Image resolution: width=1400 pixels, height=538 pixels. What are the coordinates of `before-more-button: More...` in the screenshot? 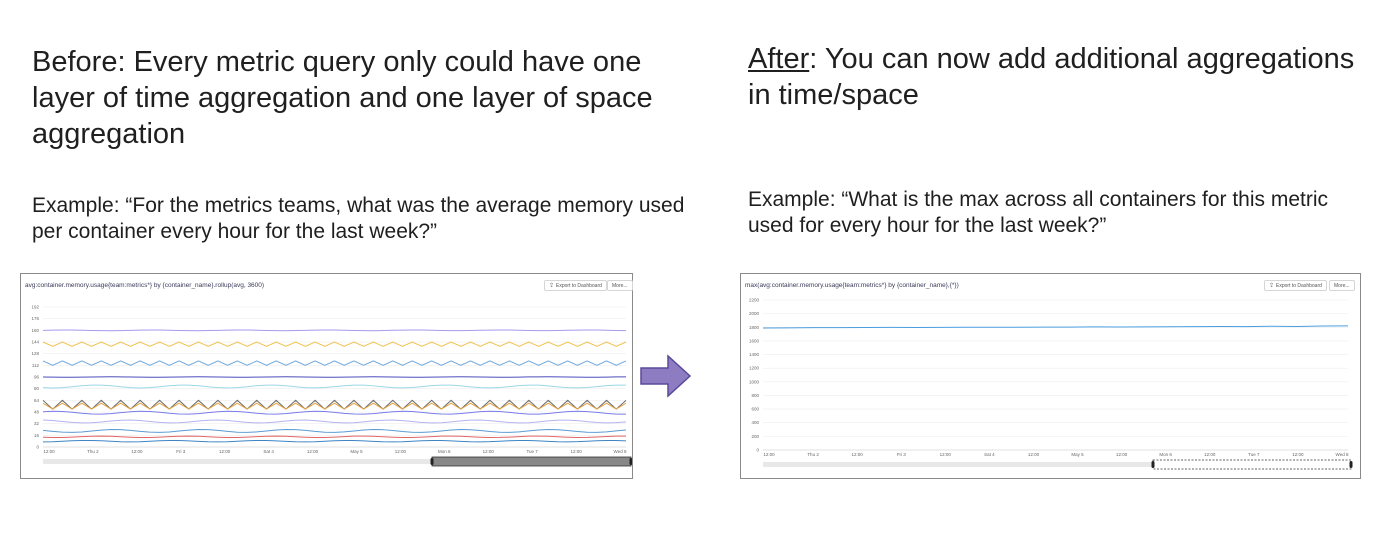 It's located at (620, 285).